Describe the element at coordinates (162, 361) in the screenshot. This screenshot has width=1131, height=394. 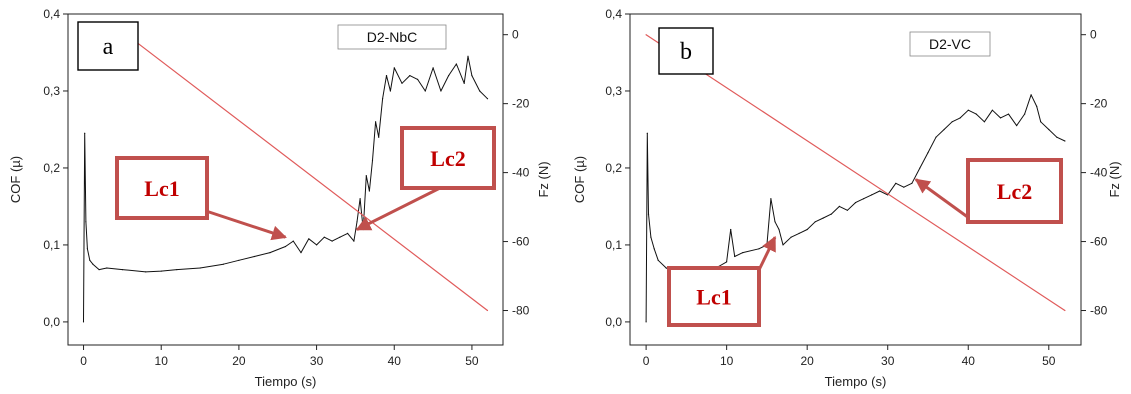
I see `x-tick-label: 10` at that location.